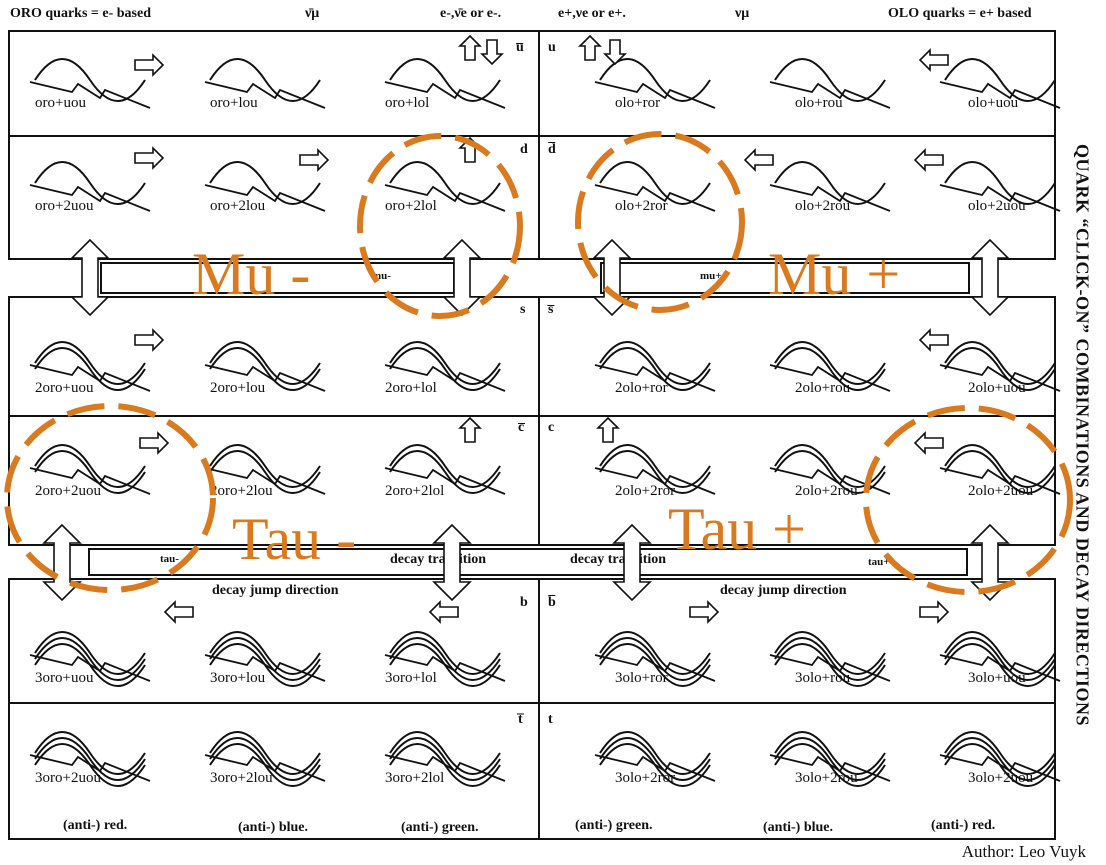 This screenshot has width=1106, height=865. I want to click on arrow-down-icon, so click(615, 52).